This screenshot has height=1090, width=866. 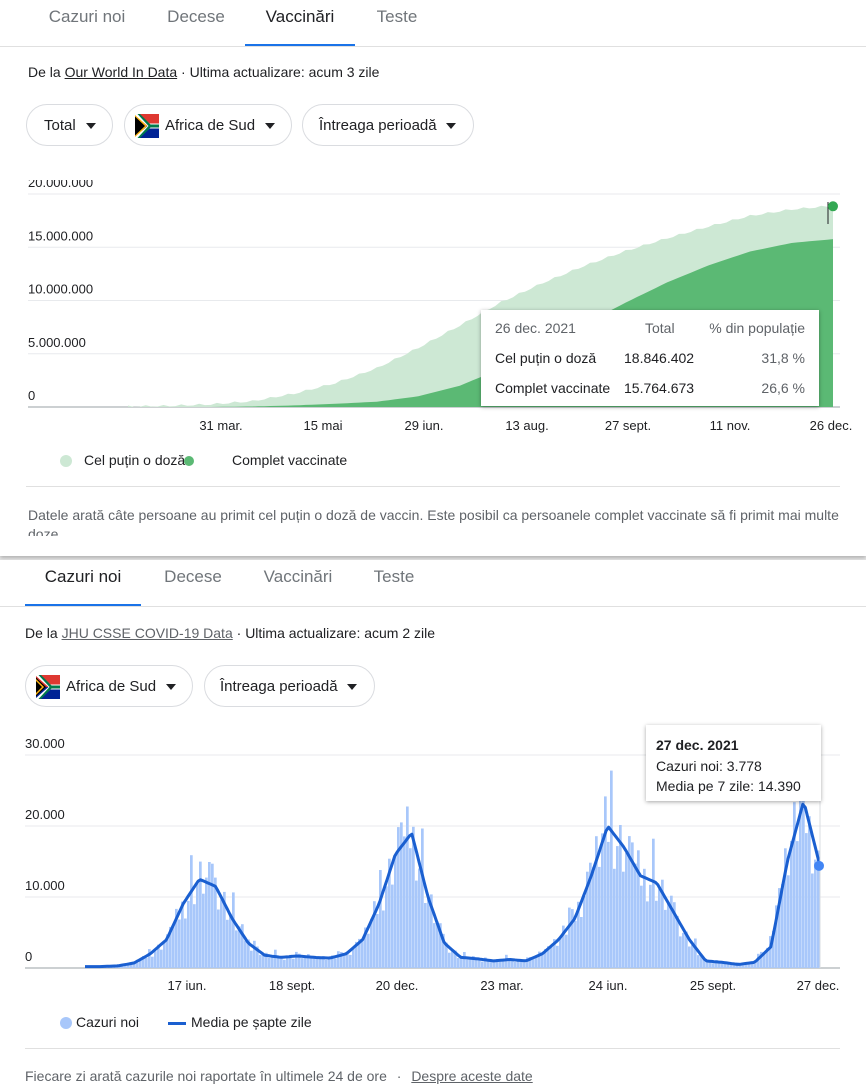 I want to click on caret-down-icon, so click(x=352, y=687).